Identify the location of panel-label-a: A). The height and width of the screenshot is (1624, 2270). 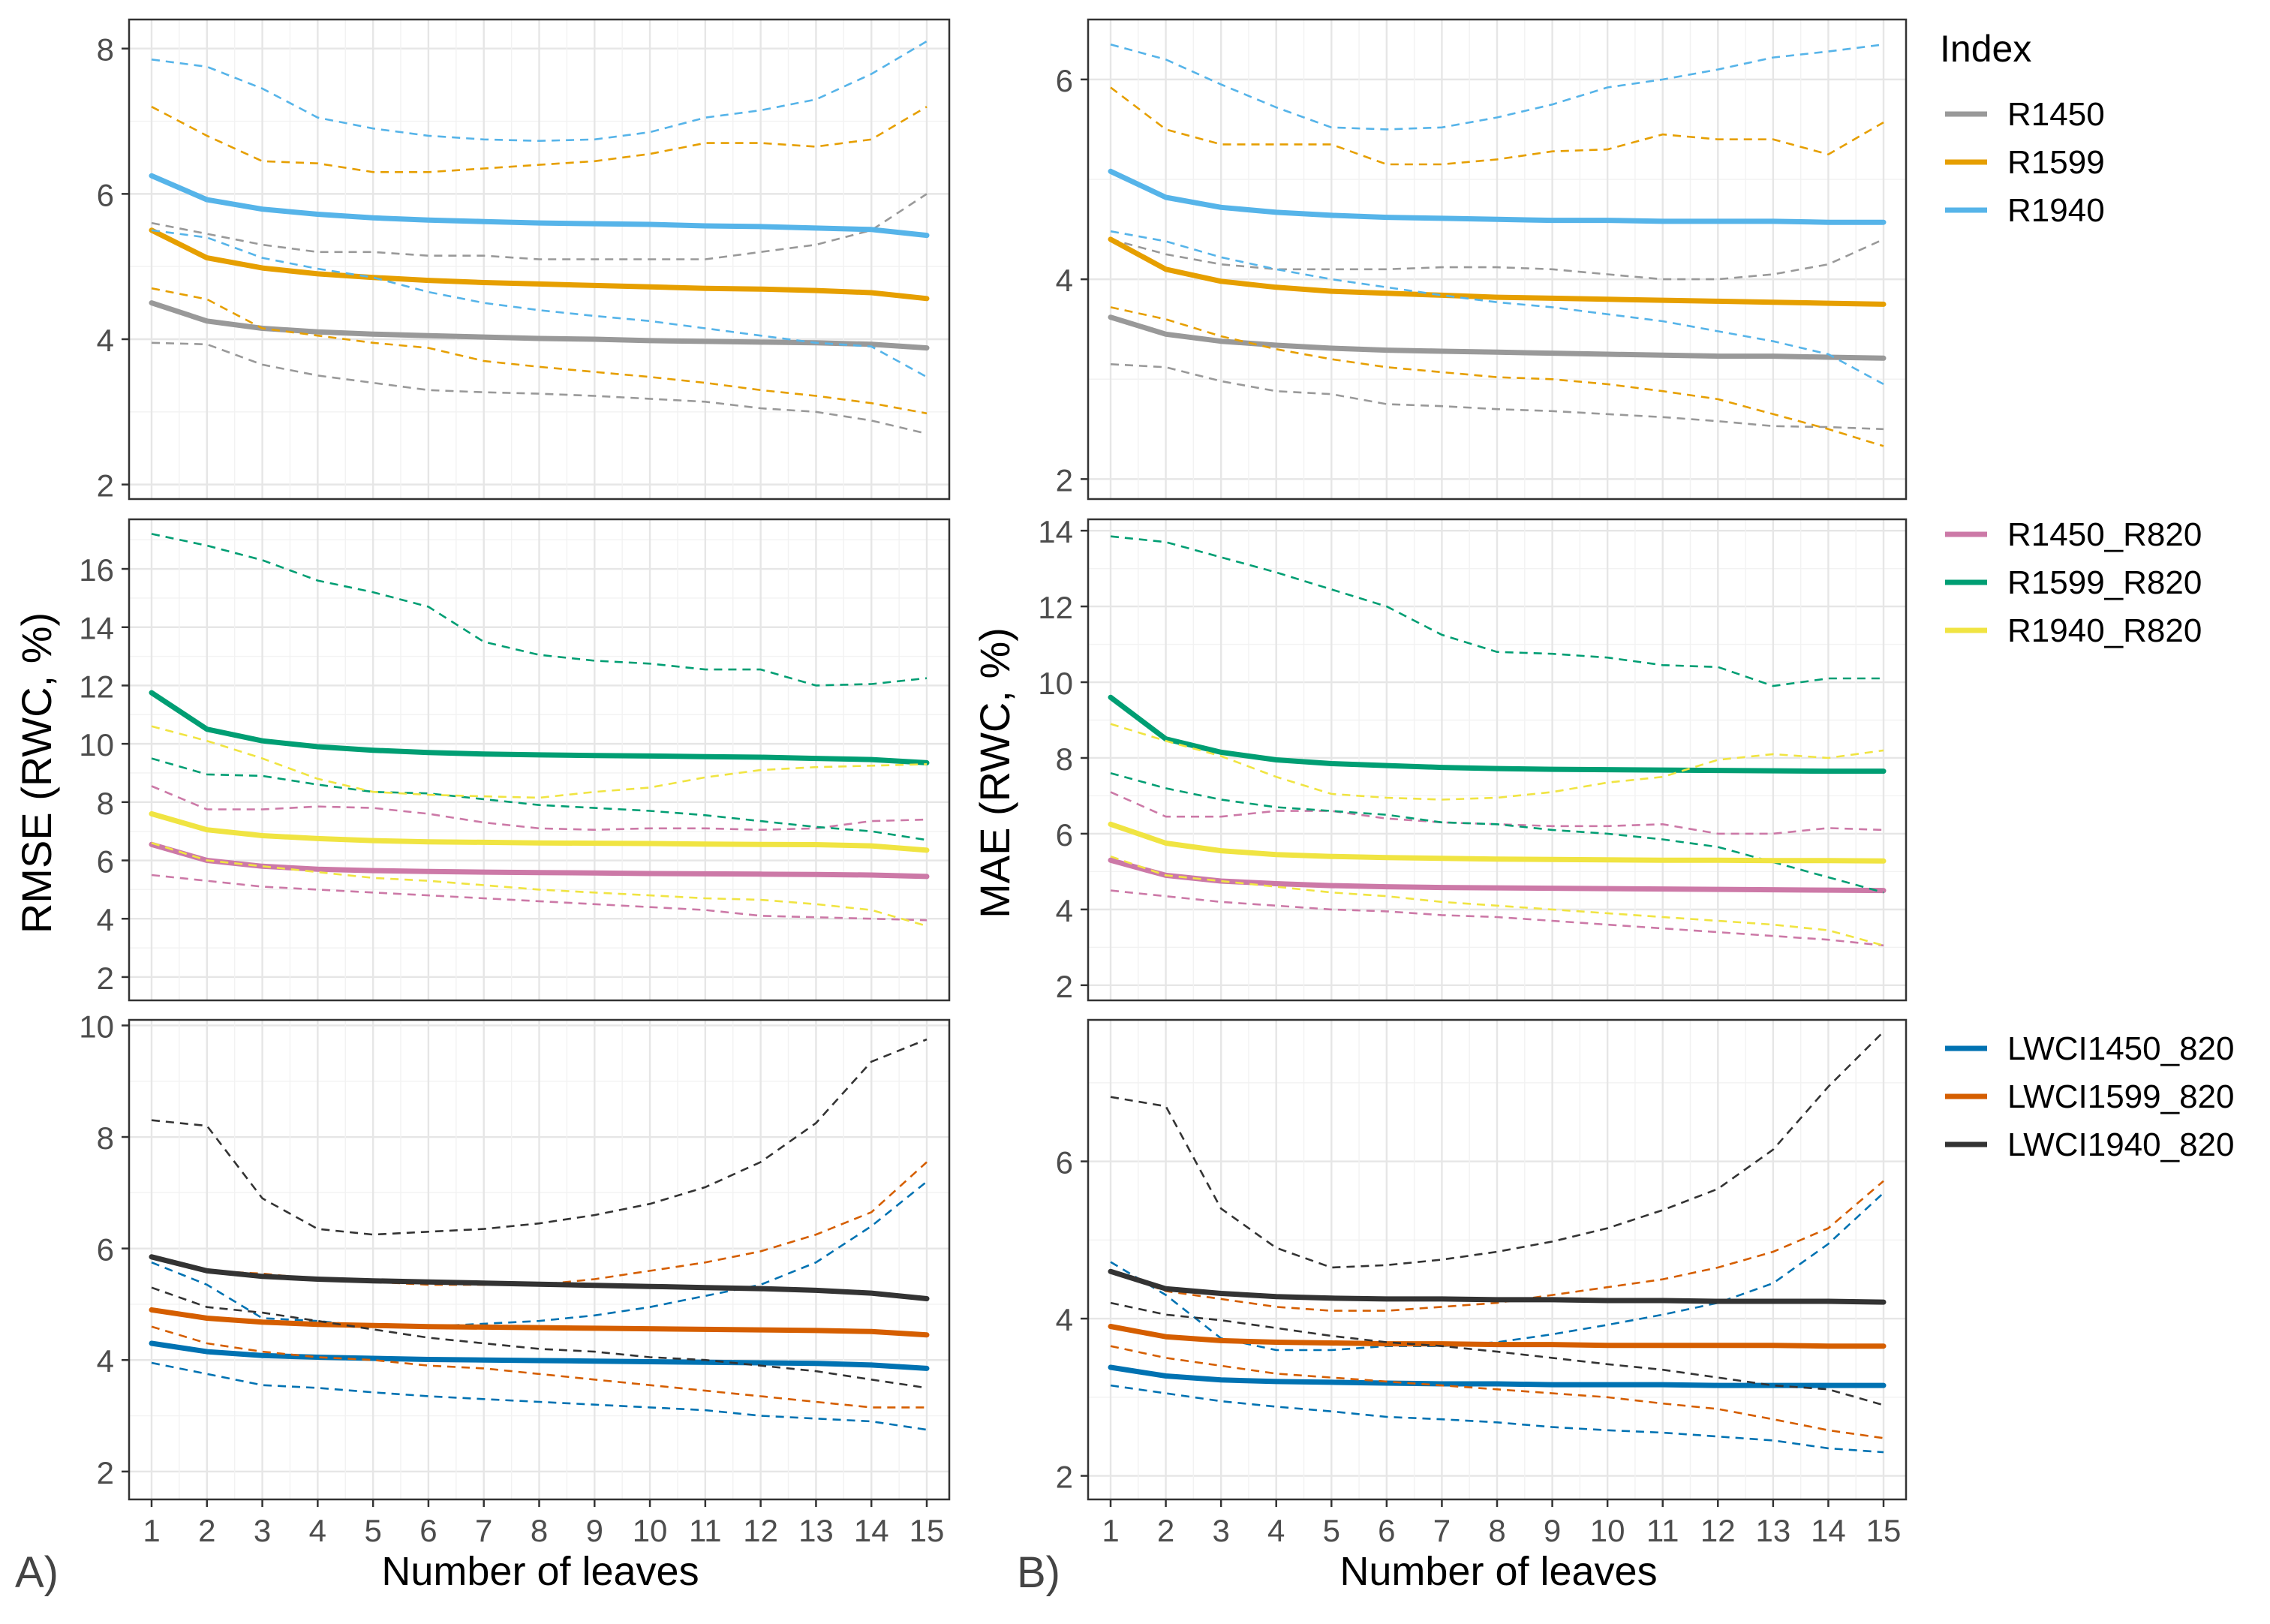
(37, 1572).